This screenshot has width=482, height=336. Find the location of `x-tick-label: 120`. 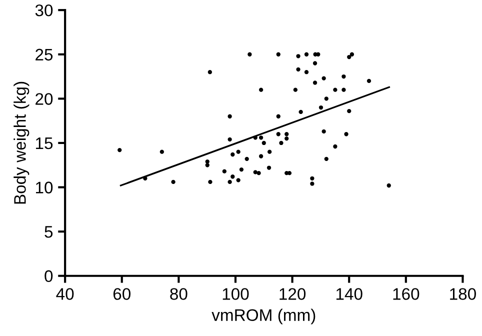

x-tick-label: 120 is located at coordinates (293, 294).